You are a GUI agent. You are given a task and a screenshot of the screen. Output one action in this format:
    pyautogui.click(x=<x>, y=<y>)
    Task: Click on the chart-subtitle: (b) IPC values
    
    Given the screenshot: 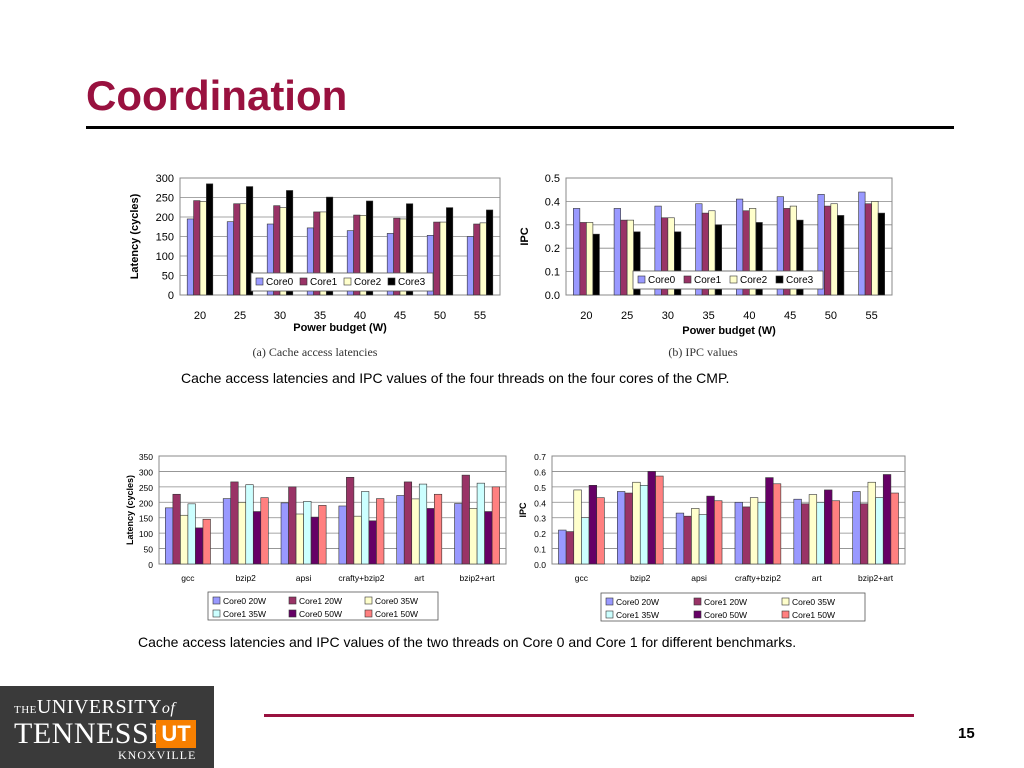 What is the action you would take?
    pyautogui.click(x=703, y=352)
    